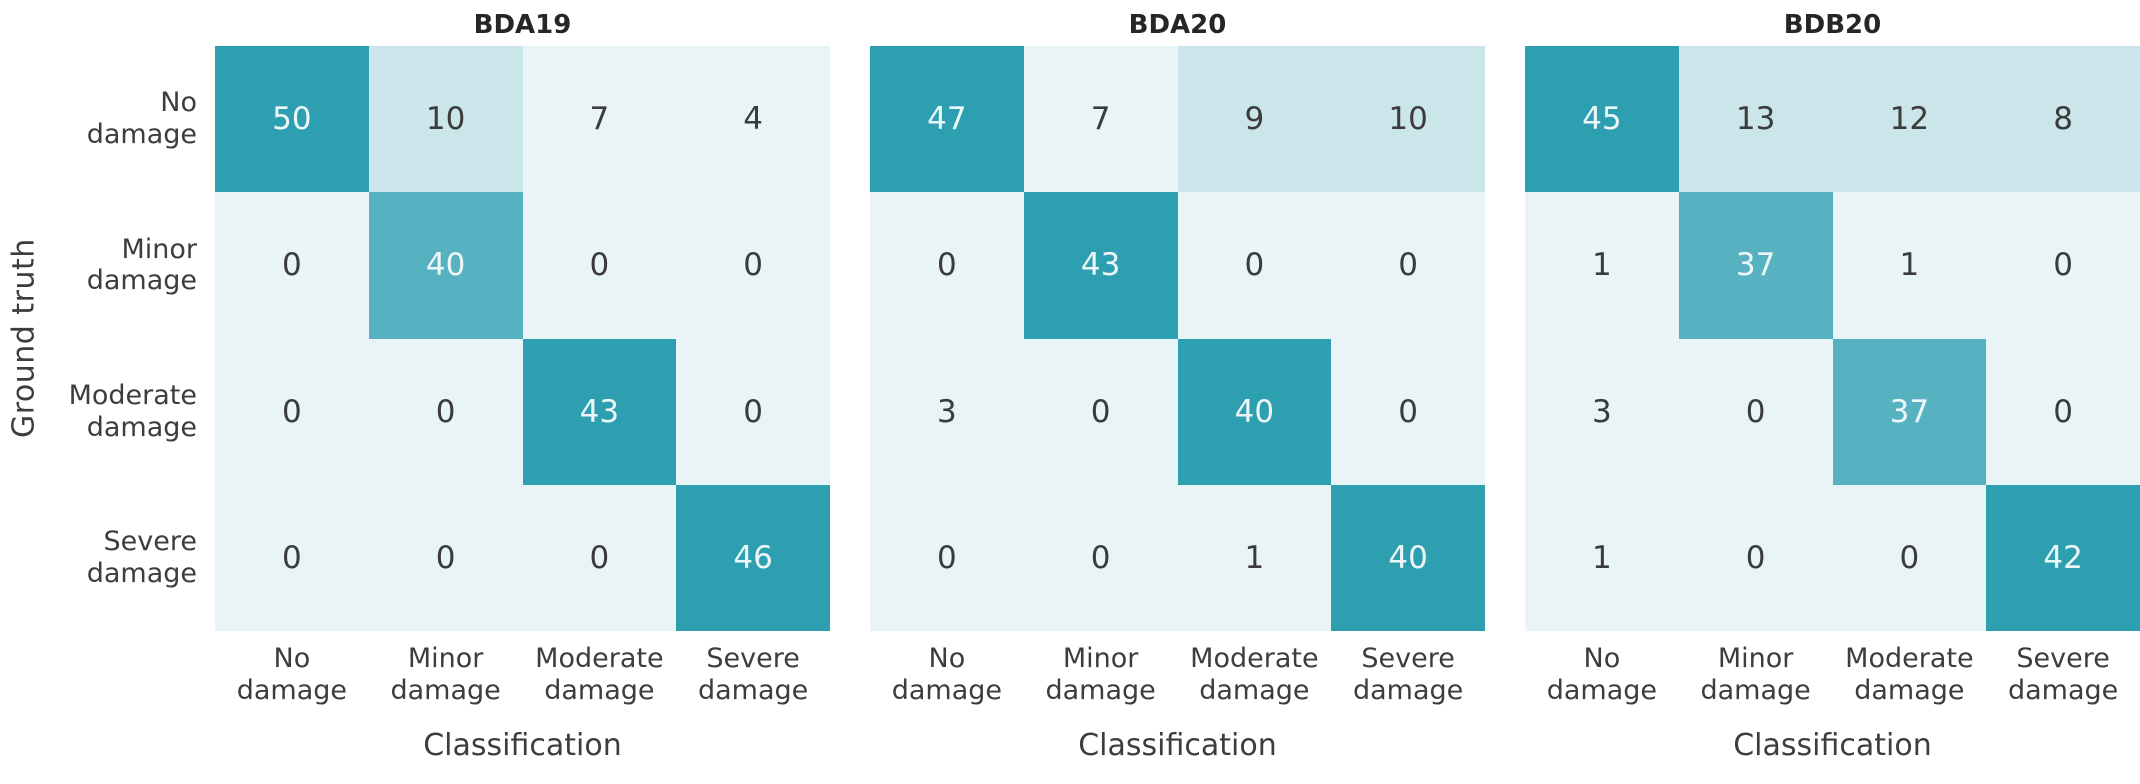 The width and height of the screenshot is (2140, 784). I want to click on heatmap-cell: 13, so click(1755, 119).